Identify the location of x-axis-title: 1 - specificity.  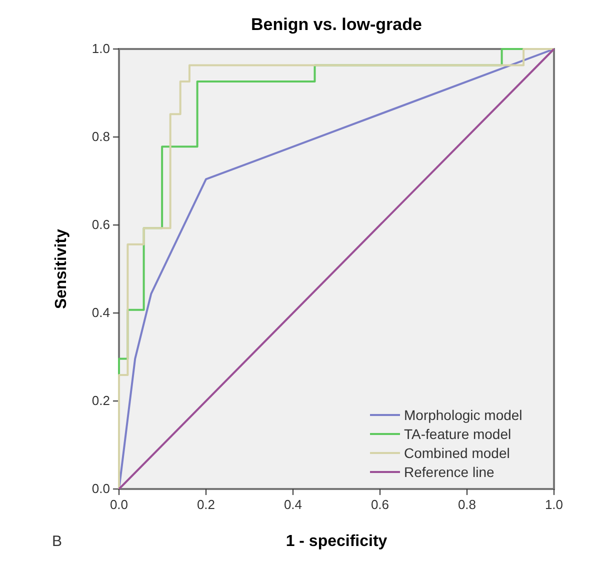
(337, 541).